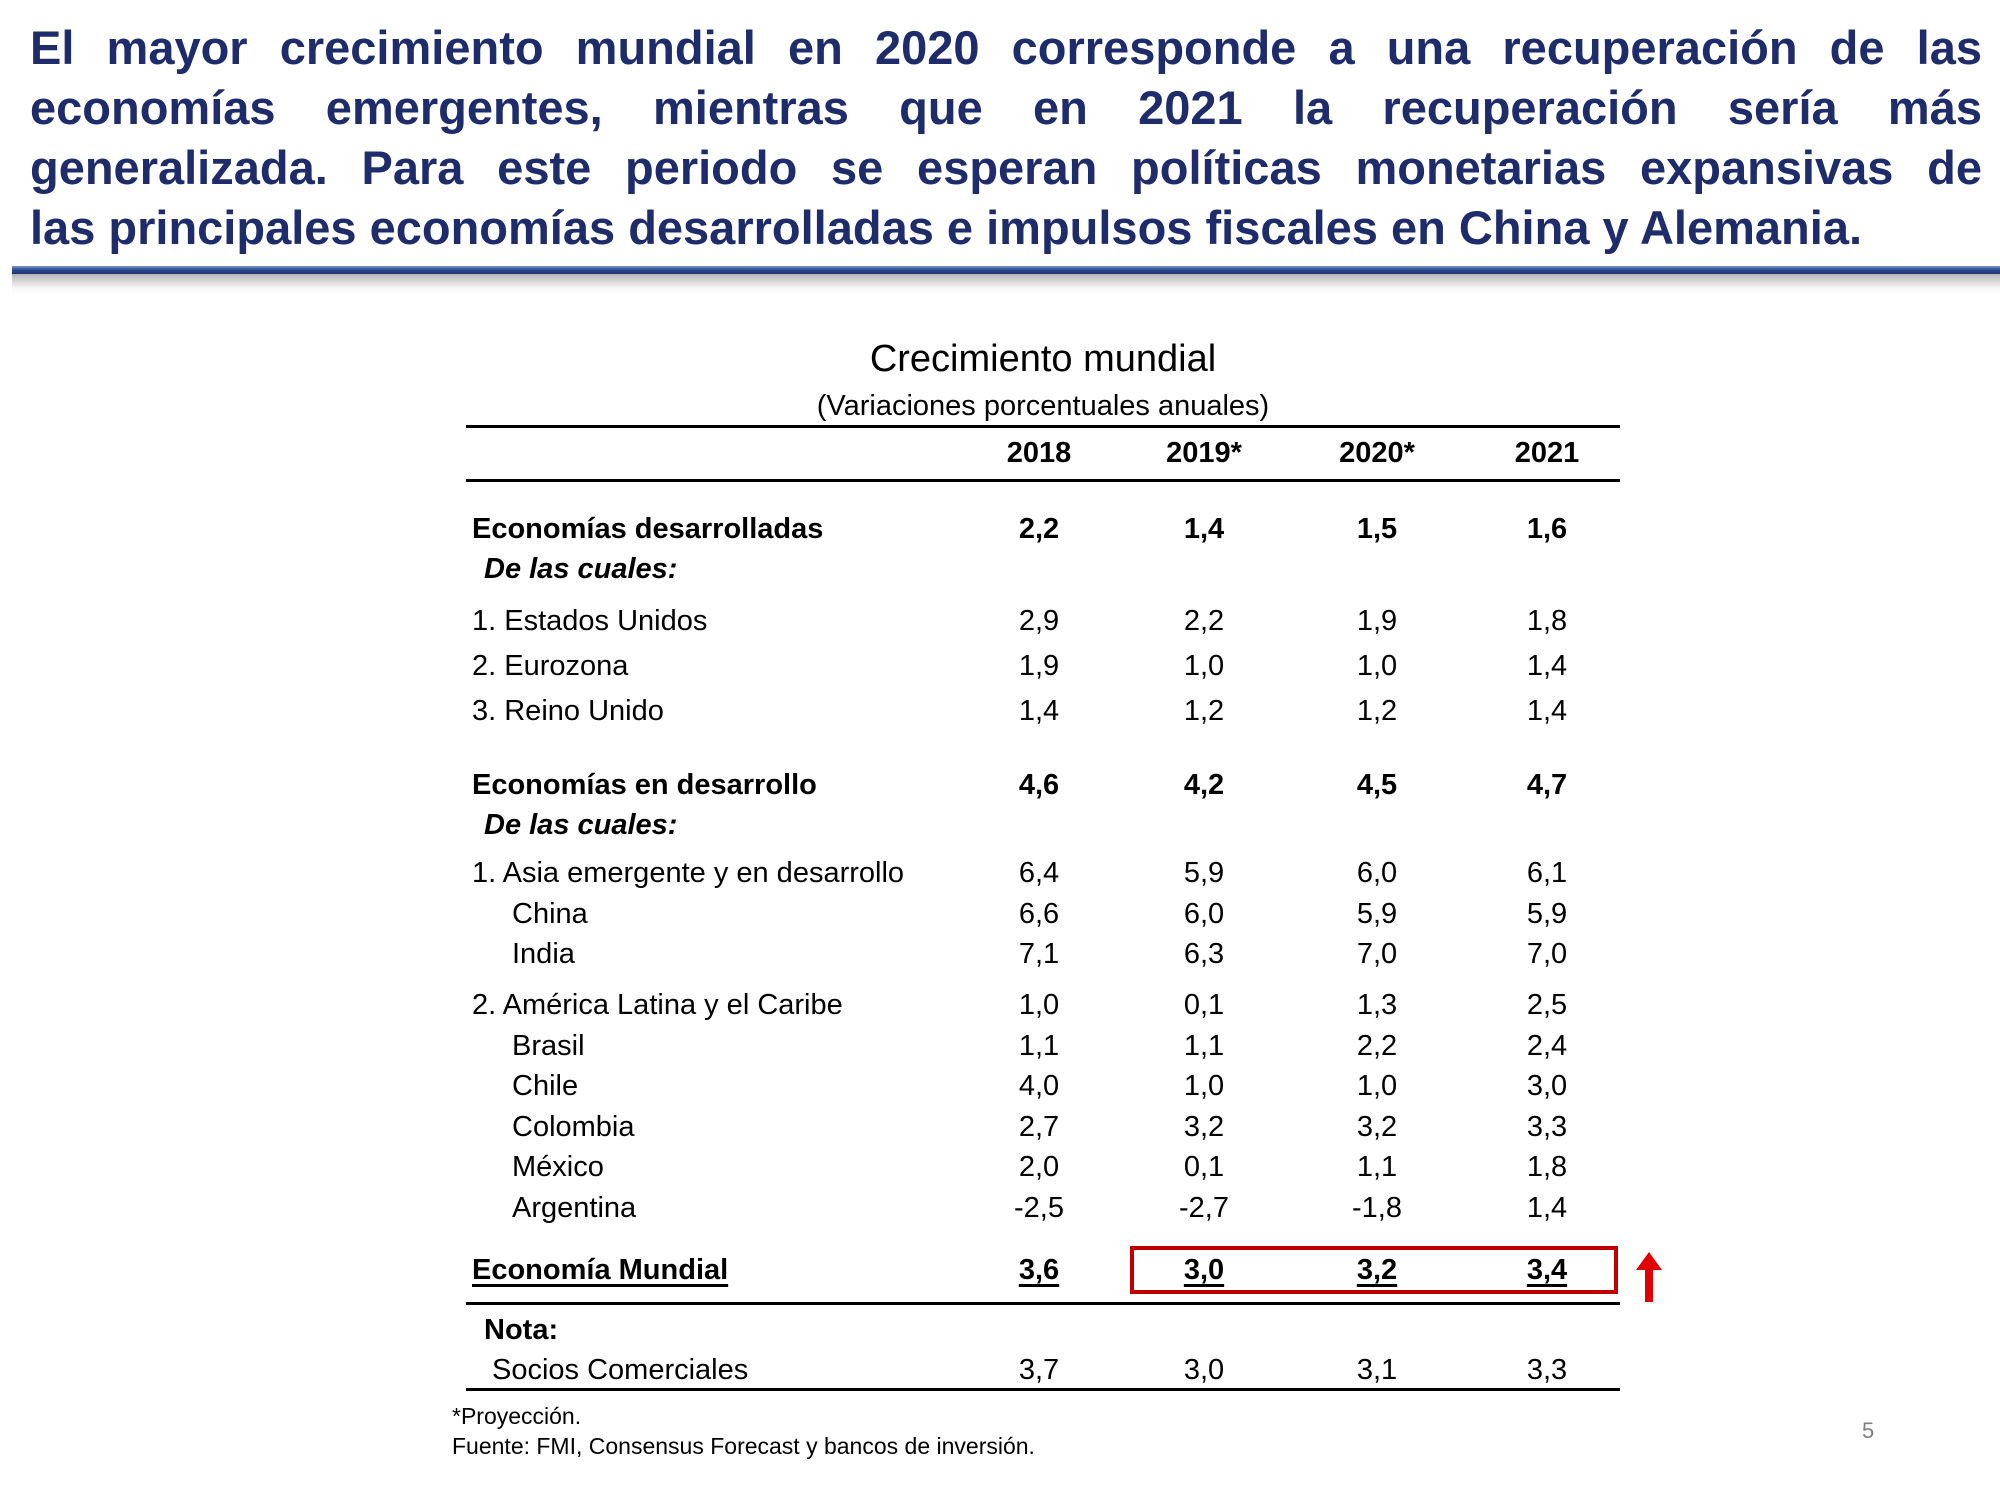 This screenshot has height=1500, width=2000. Describe the element at coordinates (1547, 453) in the screenshot. I see `column-header-2021: 2021` at that location.